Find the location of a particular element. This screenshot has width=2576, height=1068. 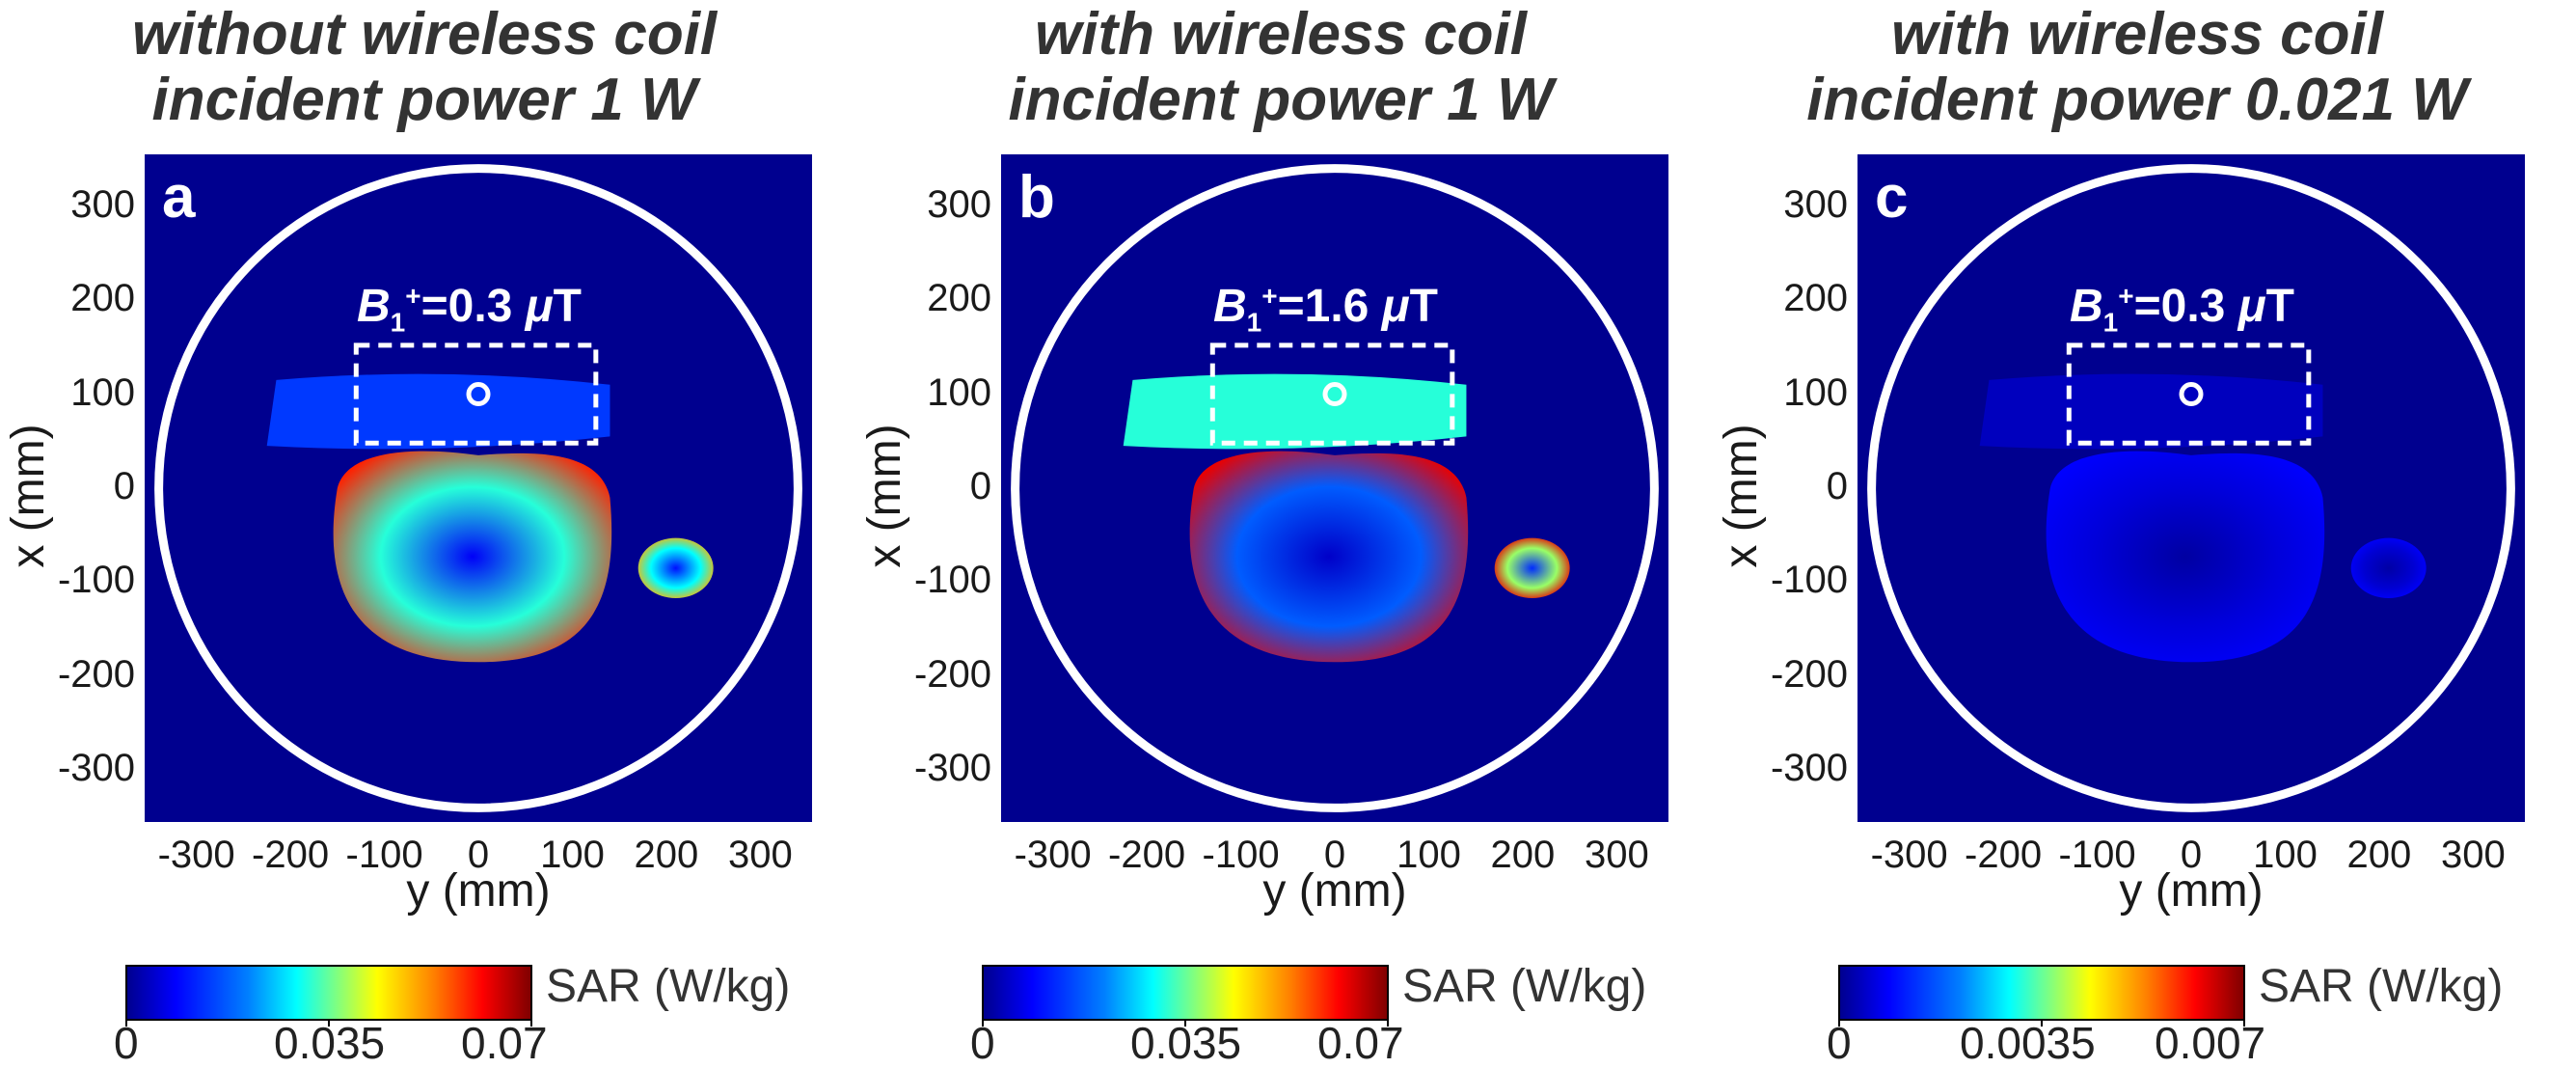

x-tick-label: 0 is located at coordinates (2191, 855).